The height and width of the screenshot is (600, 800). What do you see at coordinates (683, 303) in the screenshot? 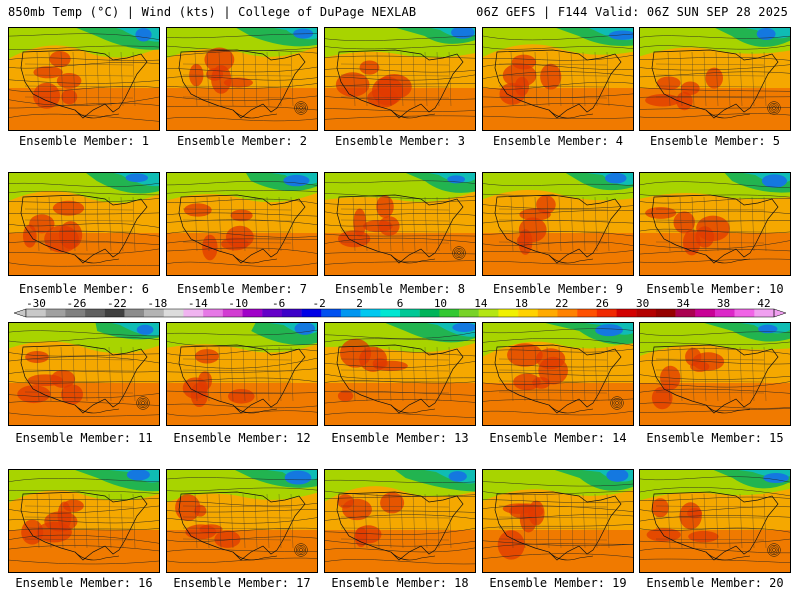
I see `colorbar-tick-label: 34` at bounding box center [683, 303].